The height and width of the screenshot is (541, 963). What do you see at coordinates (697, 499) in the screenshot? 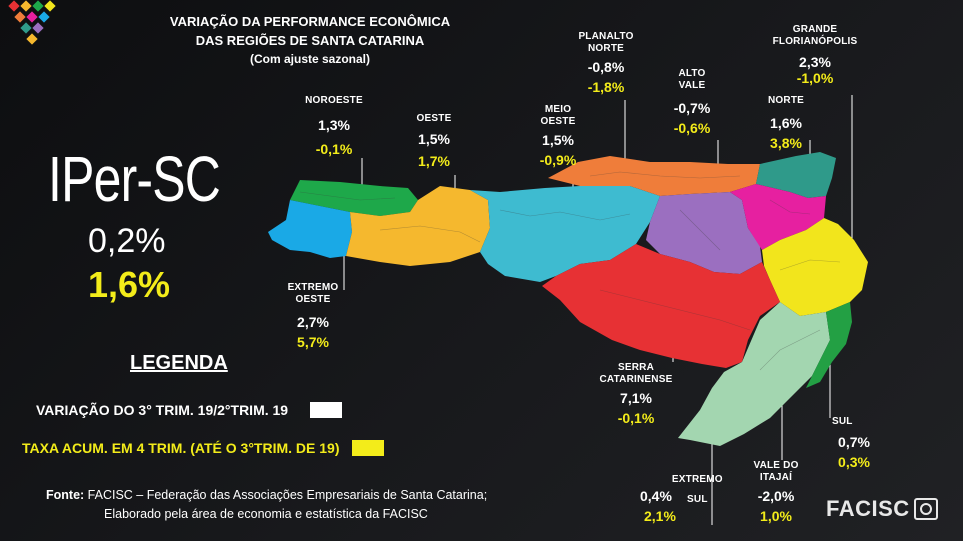
I see `region-name-2: SUL` at bounding box center [697, 499].